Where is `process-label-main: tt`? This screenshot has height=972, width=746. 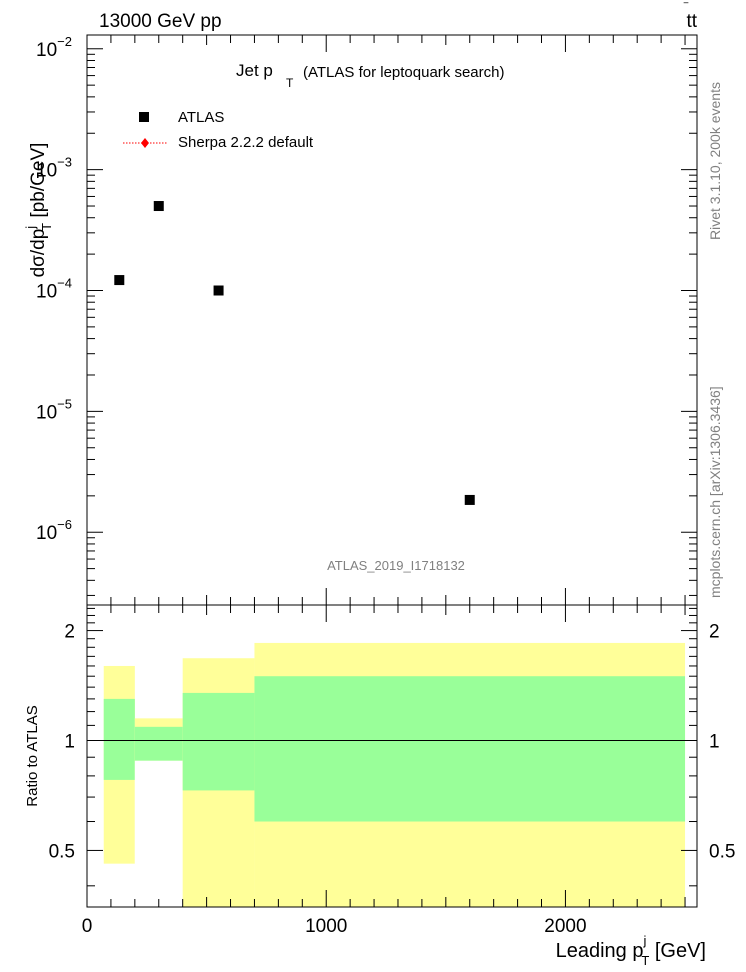
process-label-main: tt is located at coordinates (691, 21).